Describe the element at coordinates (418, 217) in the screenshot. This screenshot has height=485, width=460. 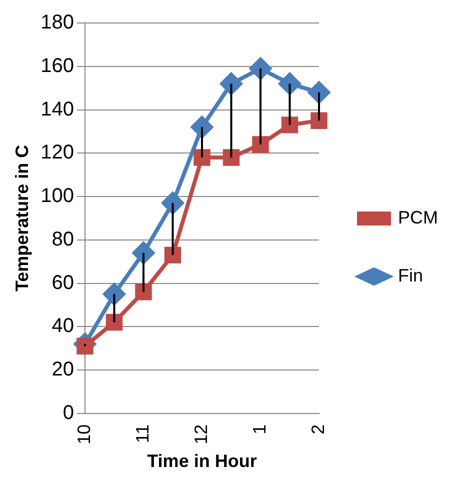
I see `legend-label: PCM` at that location.